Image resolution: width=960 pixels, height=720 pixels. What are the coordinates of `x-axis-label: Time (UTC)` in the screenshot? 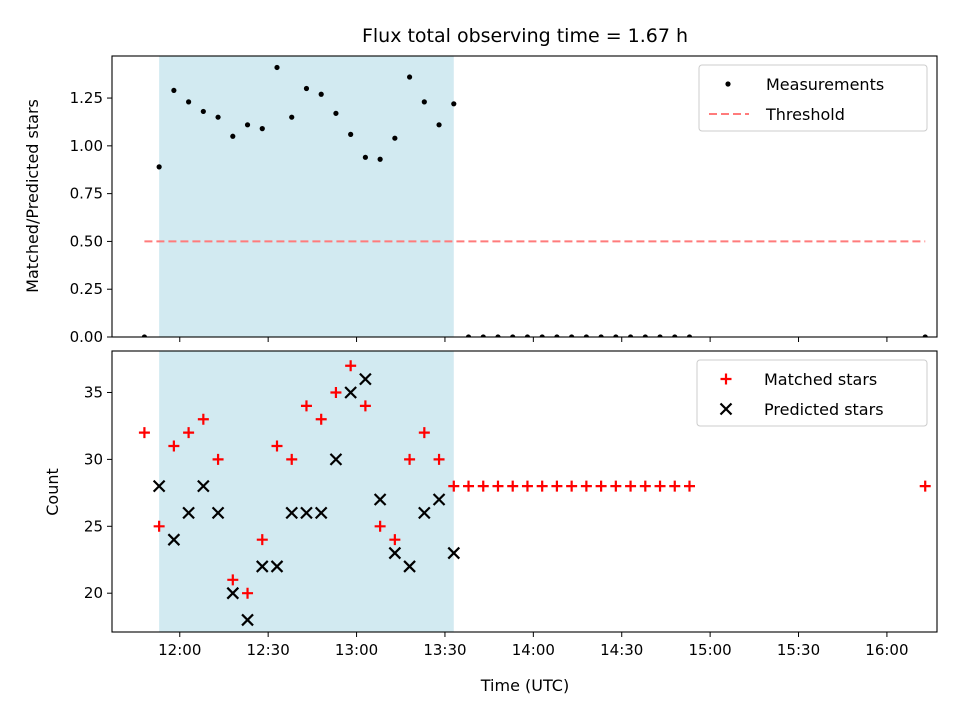 It's located at (524, 685).